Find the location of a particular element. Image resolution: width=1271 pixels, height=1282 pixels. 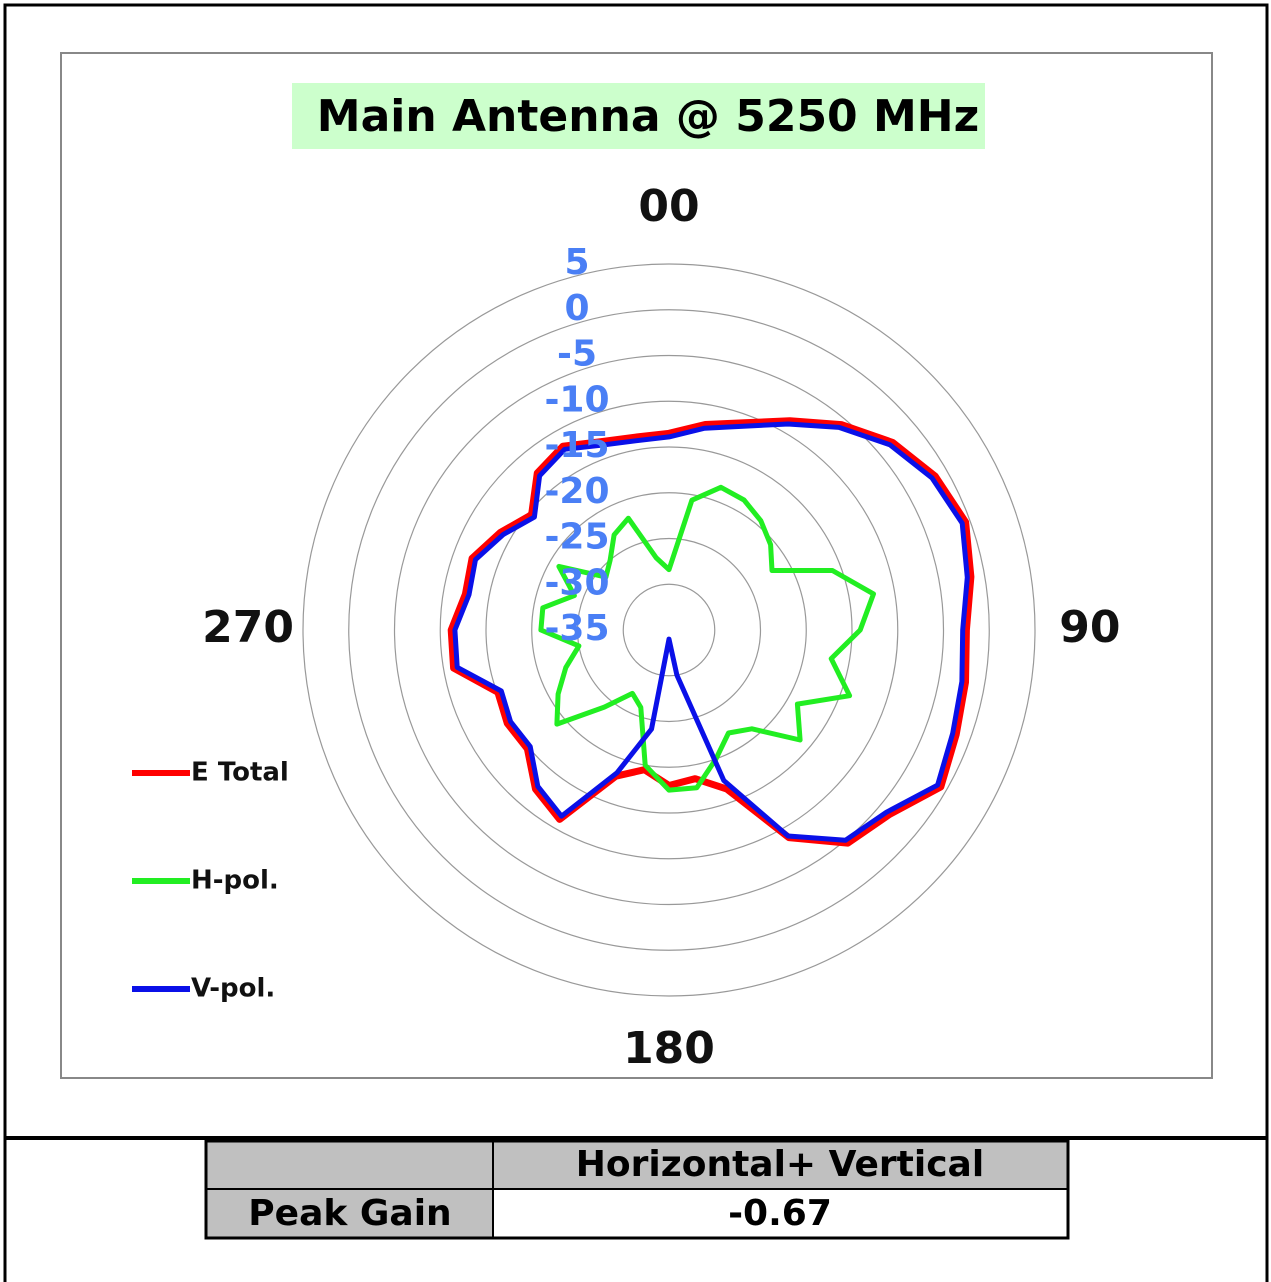

angle-label: 270 is located at coordinates (248, 627).